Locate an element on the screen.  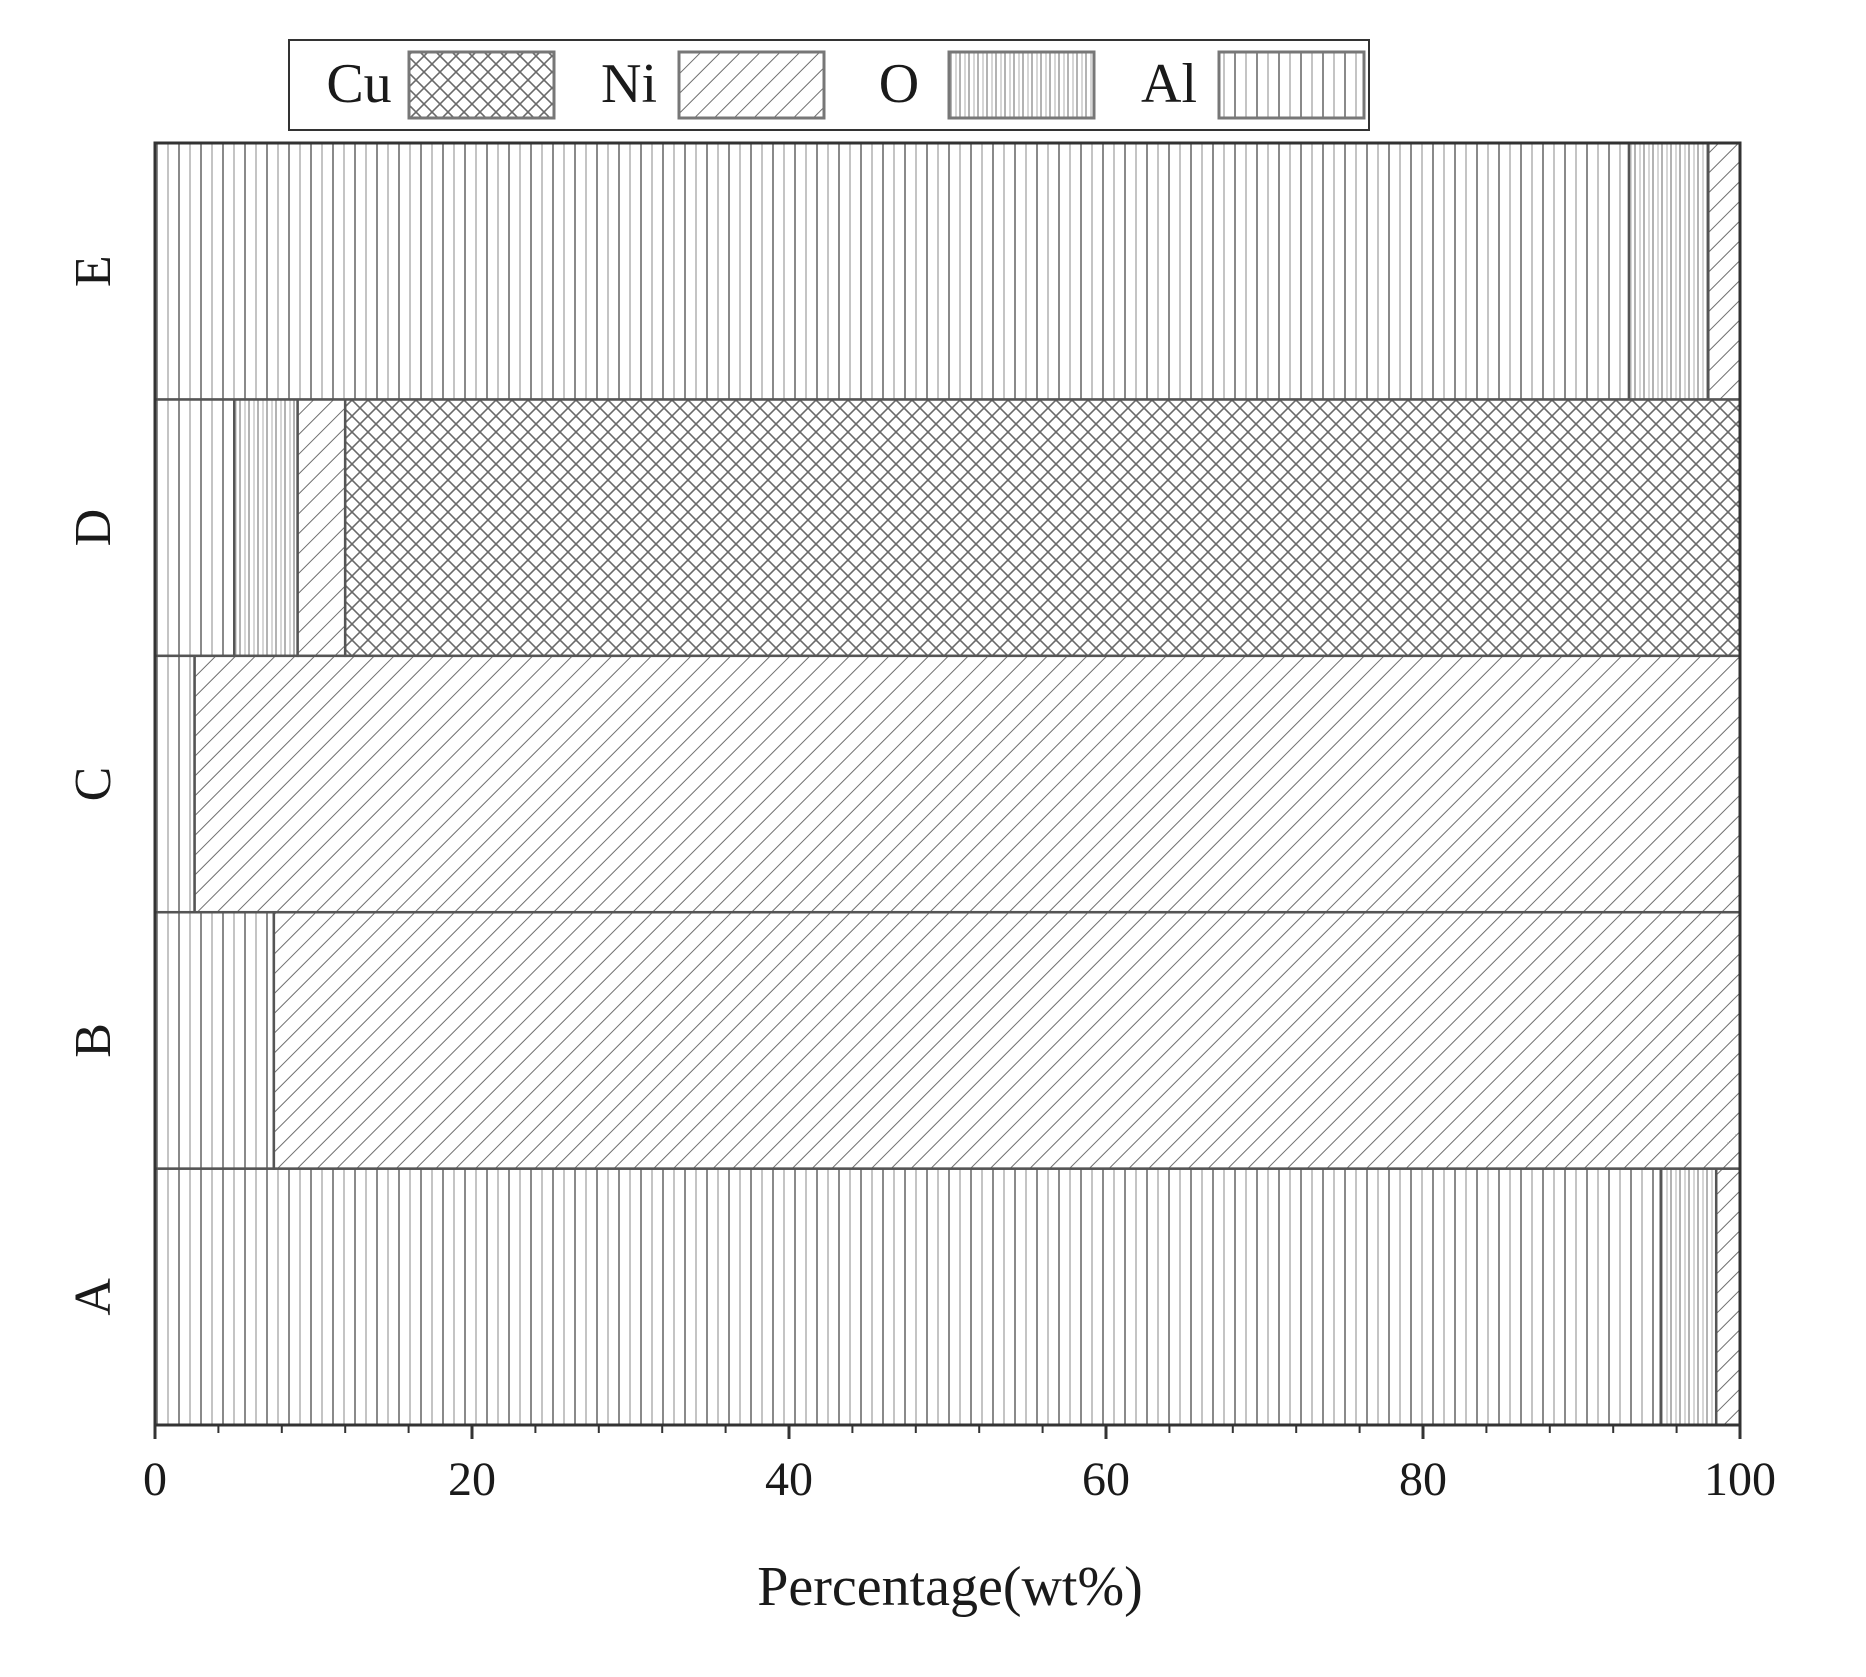
y-category-label-E: E is located at coordinates (93, 271).